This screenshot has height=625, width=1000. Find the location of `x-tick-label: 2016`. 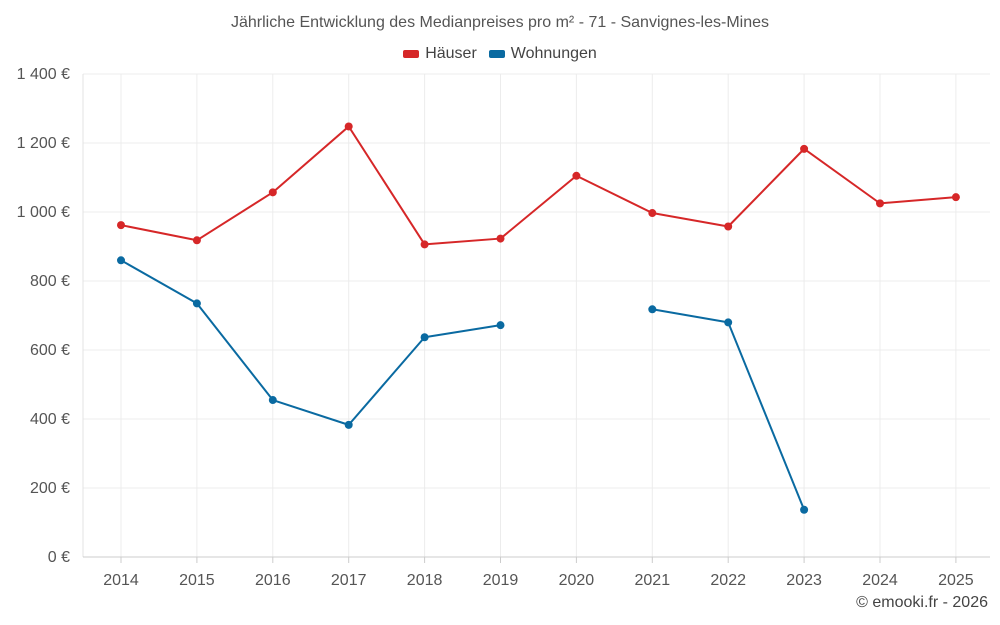

x-tick-label: 2016 is located at coordinates (273, 580).